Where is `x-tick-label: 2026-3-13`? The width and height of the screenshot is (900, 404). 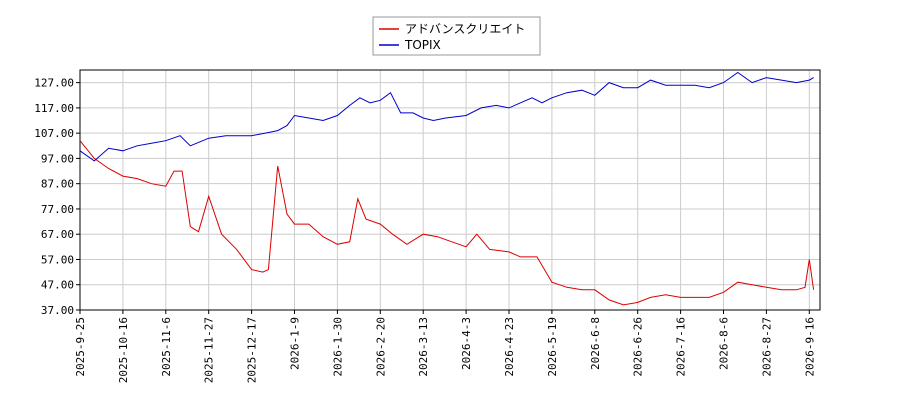 x-tick-label: 2026-3-13 is located at coordinates (423, 347).